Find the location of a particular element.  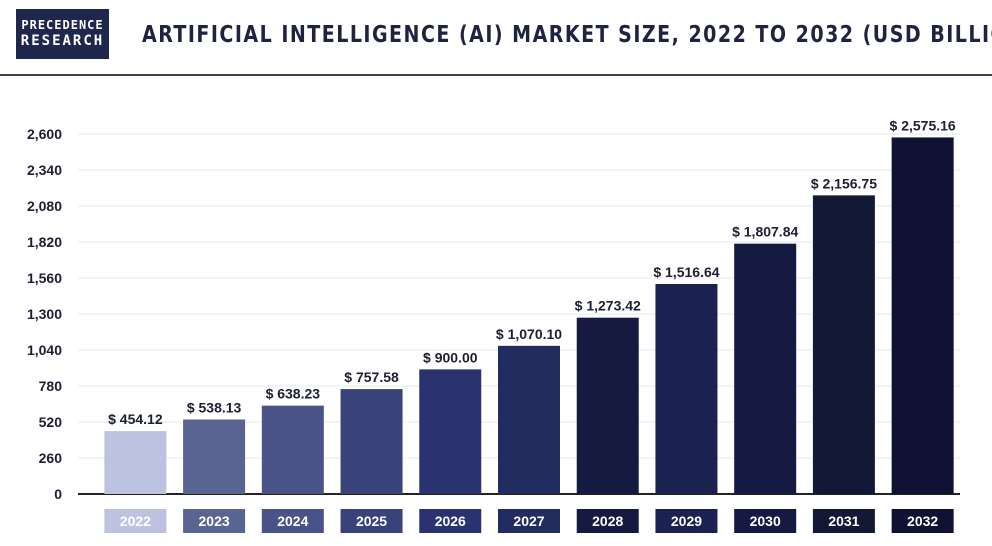

x-tick-label: 2023 is located at coordinates (214, 521).